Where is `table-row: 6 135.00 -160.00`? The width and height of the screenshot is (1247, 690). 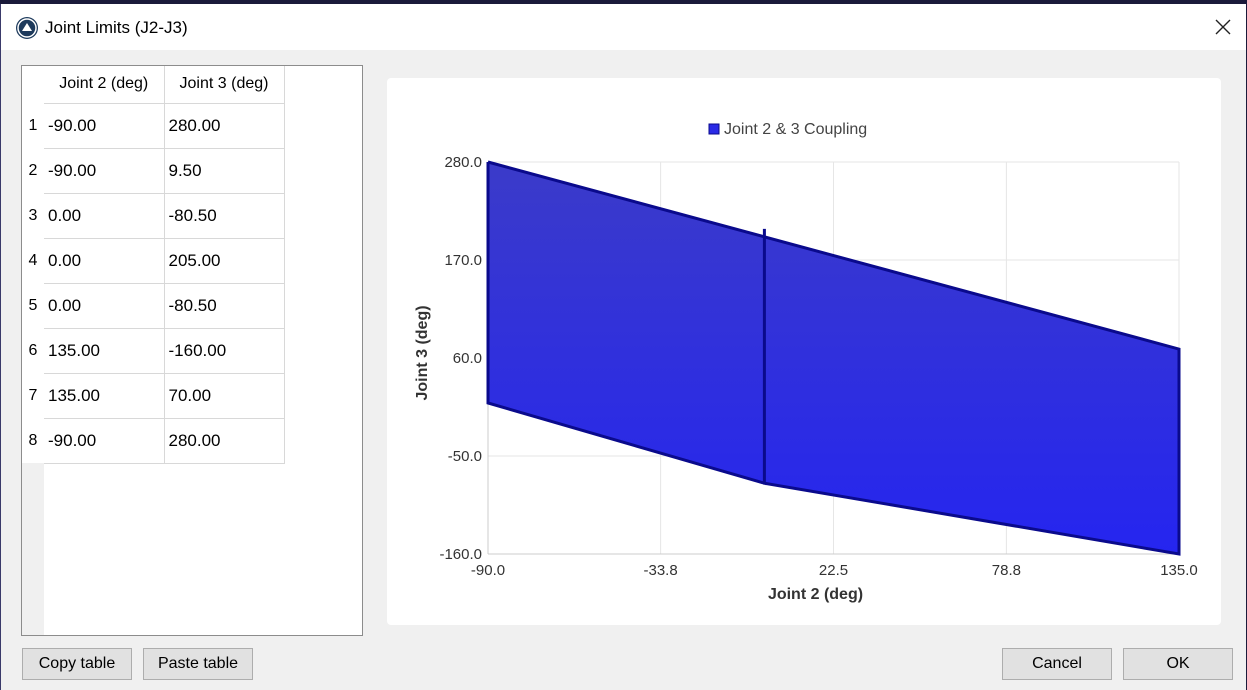
table-row: 6 135.00 -160.00 is located at coordinates (153, 351).